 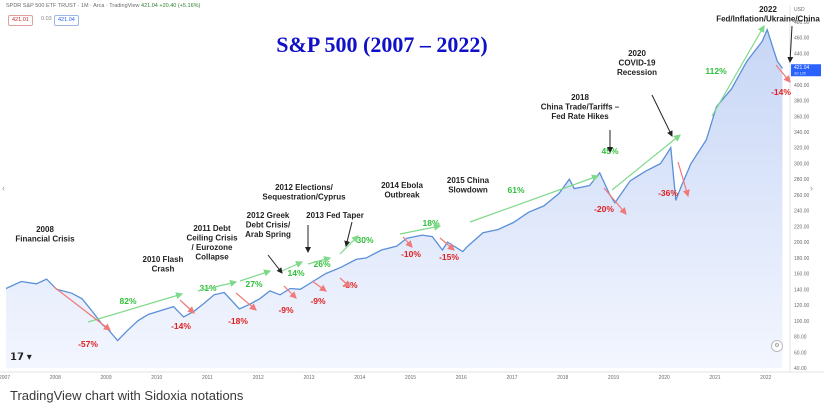 What do you see at coordinates (258, 378) in the screenshot?
I see `x-tick-label: 2012` at bounding box center [258, 378].